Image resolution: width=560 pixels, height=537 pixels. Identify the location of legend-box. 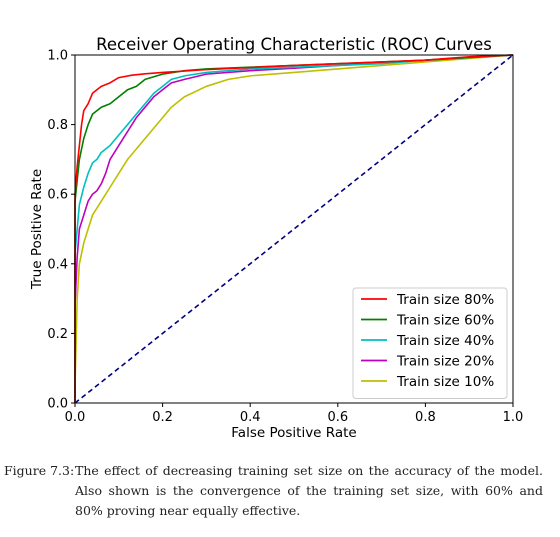
(430, 343).